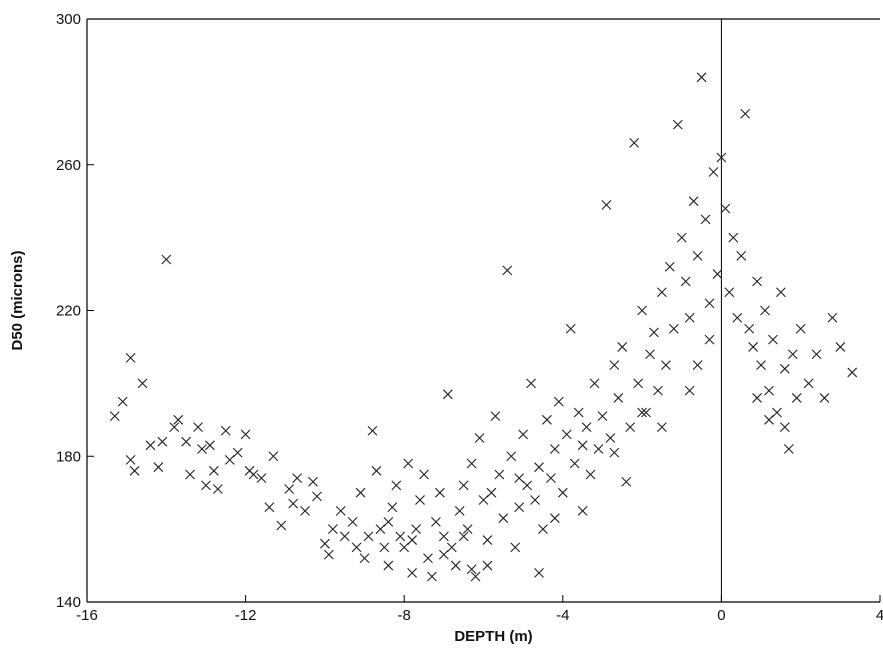 The width and height of the screenshot is (883, 650). I want to click on x-tick-label: -16, so click(87, 615).